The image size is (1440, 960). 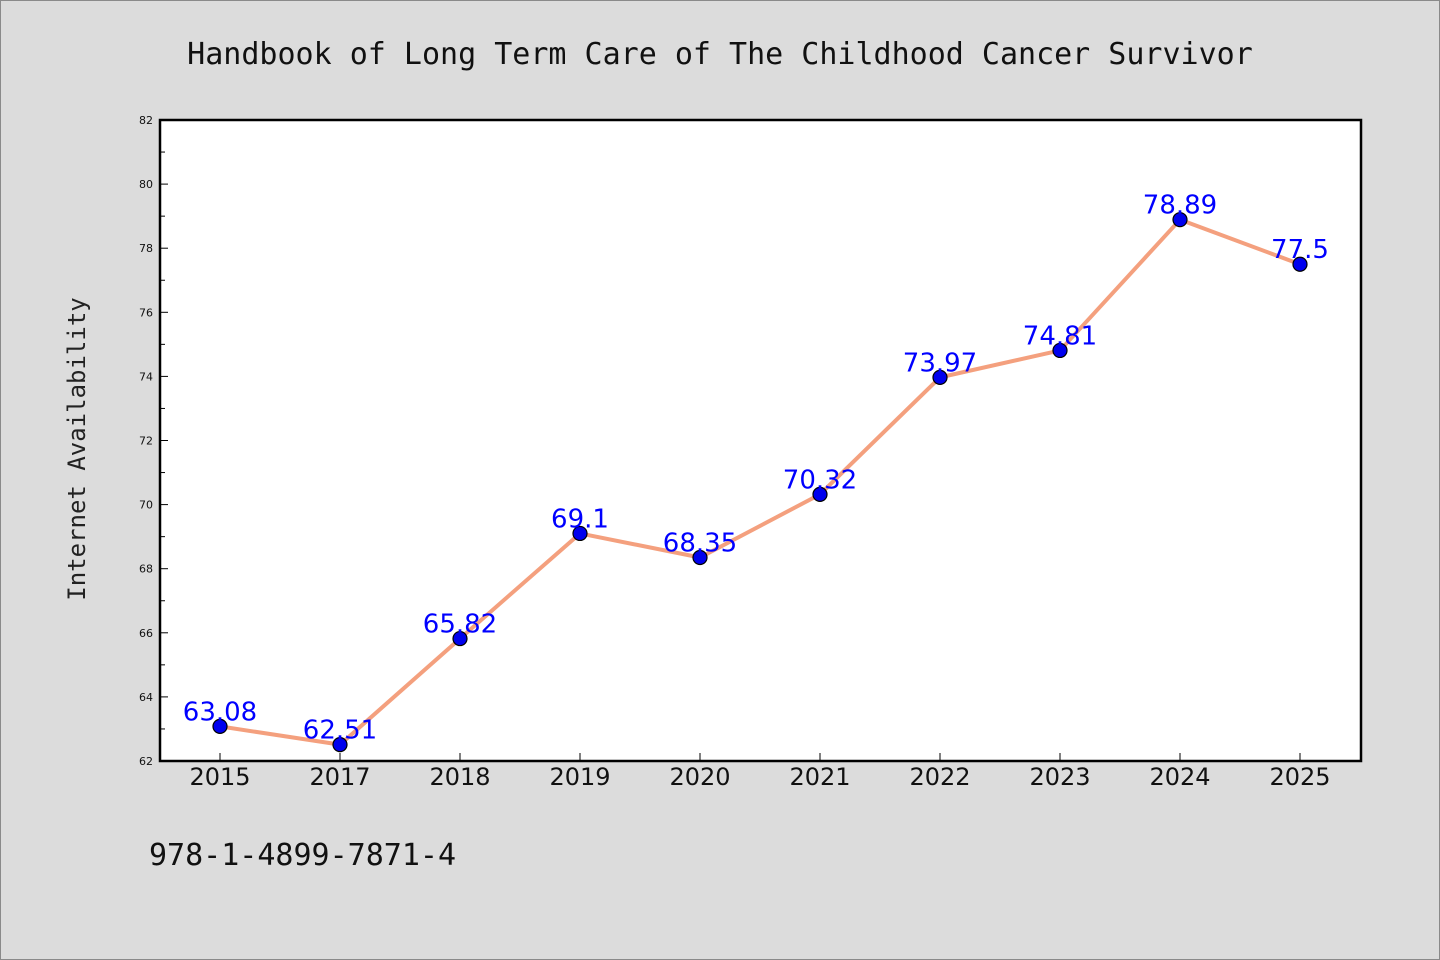 I want to click on y-tick-label: 74, so click(x=146, y=376).